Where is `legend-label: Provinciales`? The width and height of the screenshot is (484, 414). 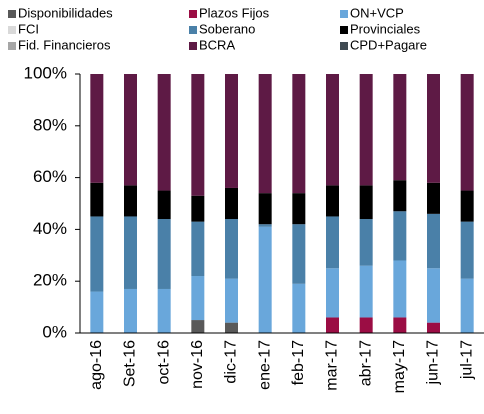 legend-label: Provinciales is located at coordinates (385, 28).